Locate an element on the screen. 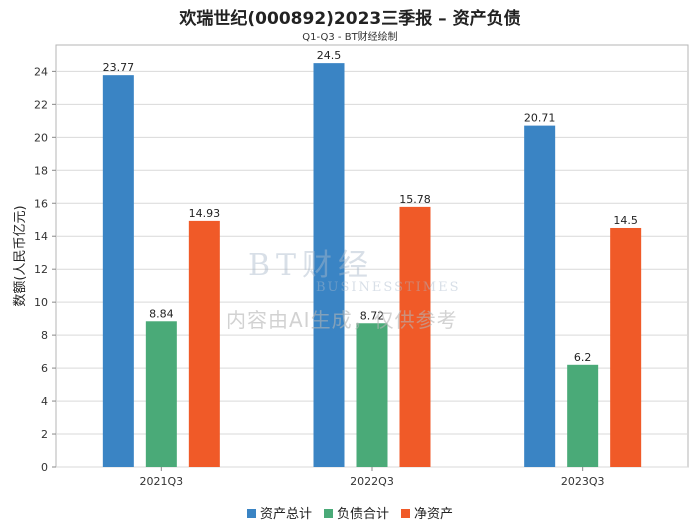 Image resolution: width=700 pixels, height=524 pixels. legend-item: 负债合计 is located at coordinates (356, 512).